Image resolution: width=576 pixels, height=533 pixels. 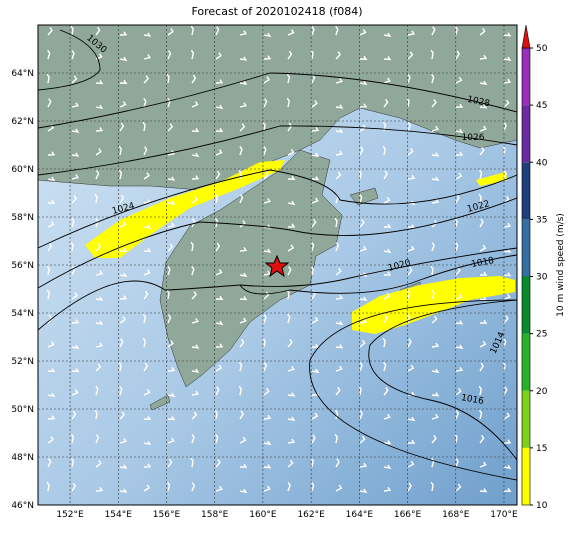 I want to click on colorbar-label: 10 m wind speed (m/s), so click(x=561, y=265).